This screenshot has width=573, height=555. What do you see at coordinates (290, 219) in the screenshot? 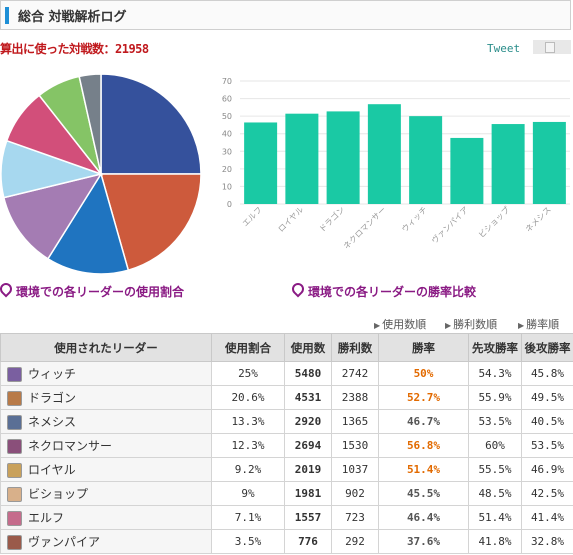
I see `x-tick-label: ロイヤル` at bounding box center [290, 219].